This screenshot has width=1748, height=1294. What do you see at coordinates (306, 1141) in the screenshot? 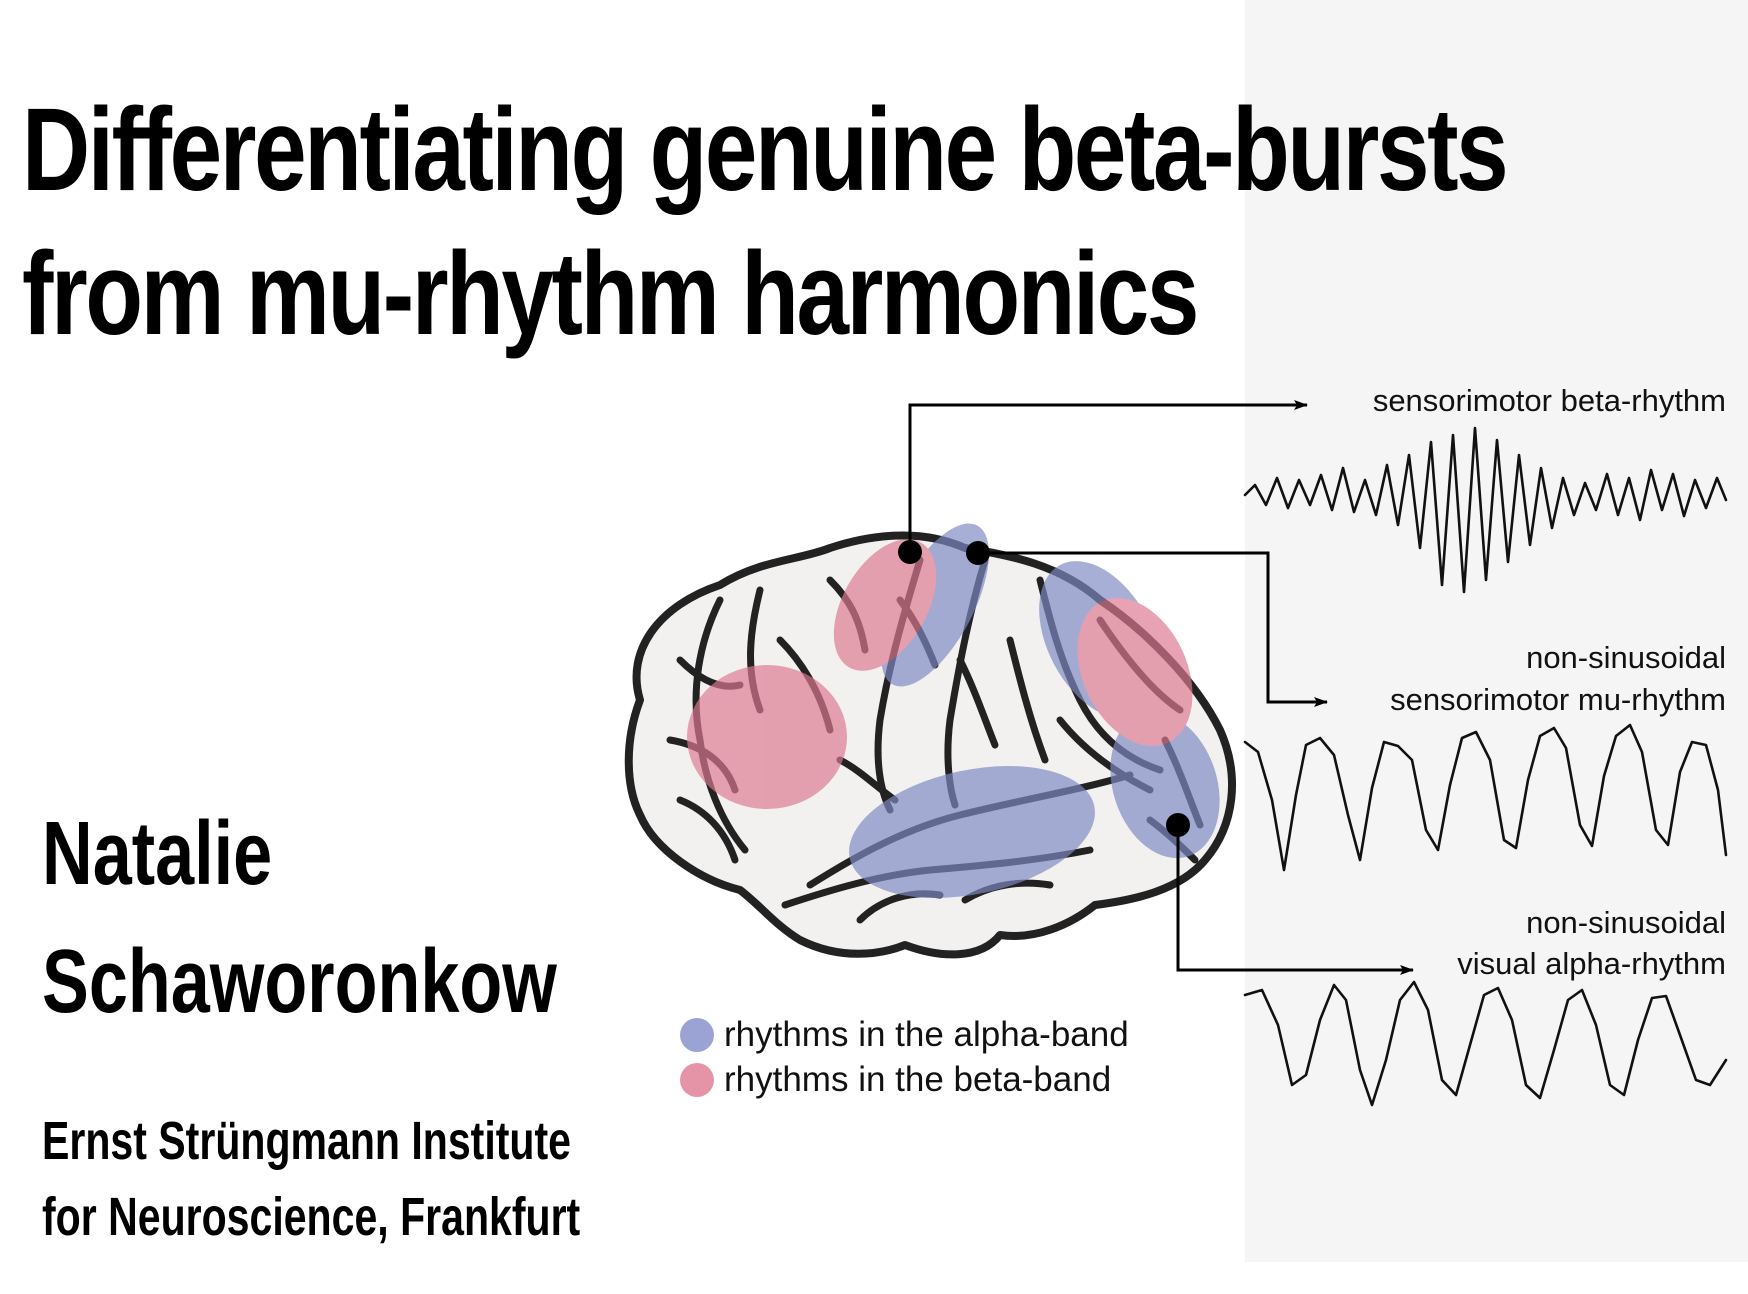
I see `institution-line-1: Ernst Strüngmann Institute` at bounding box center [306, 1141].